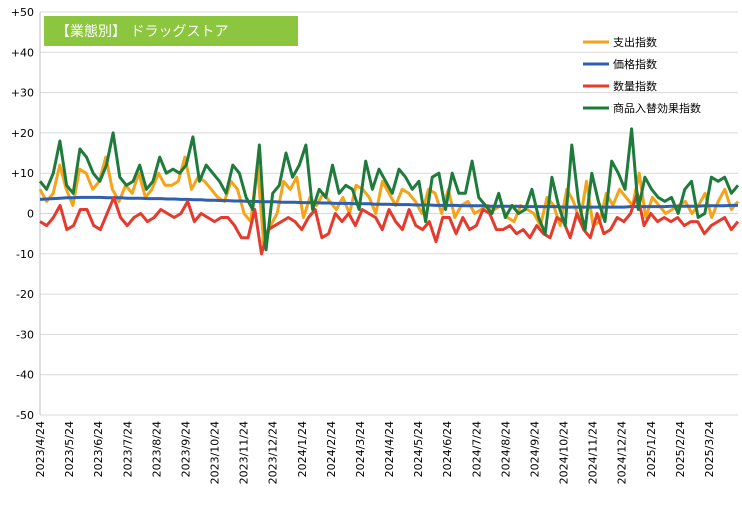  Describe the element at coordinates (69, 449) in the screenshot. I see `x-tick-label: 2023/5/24` at that location.